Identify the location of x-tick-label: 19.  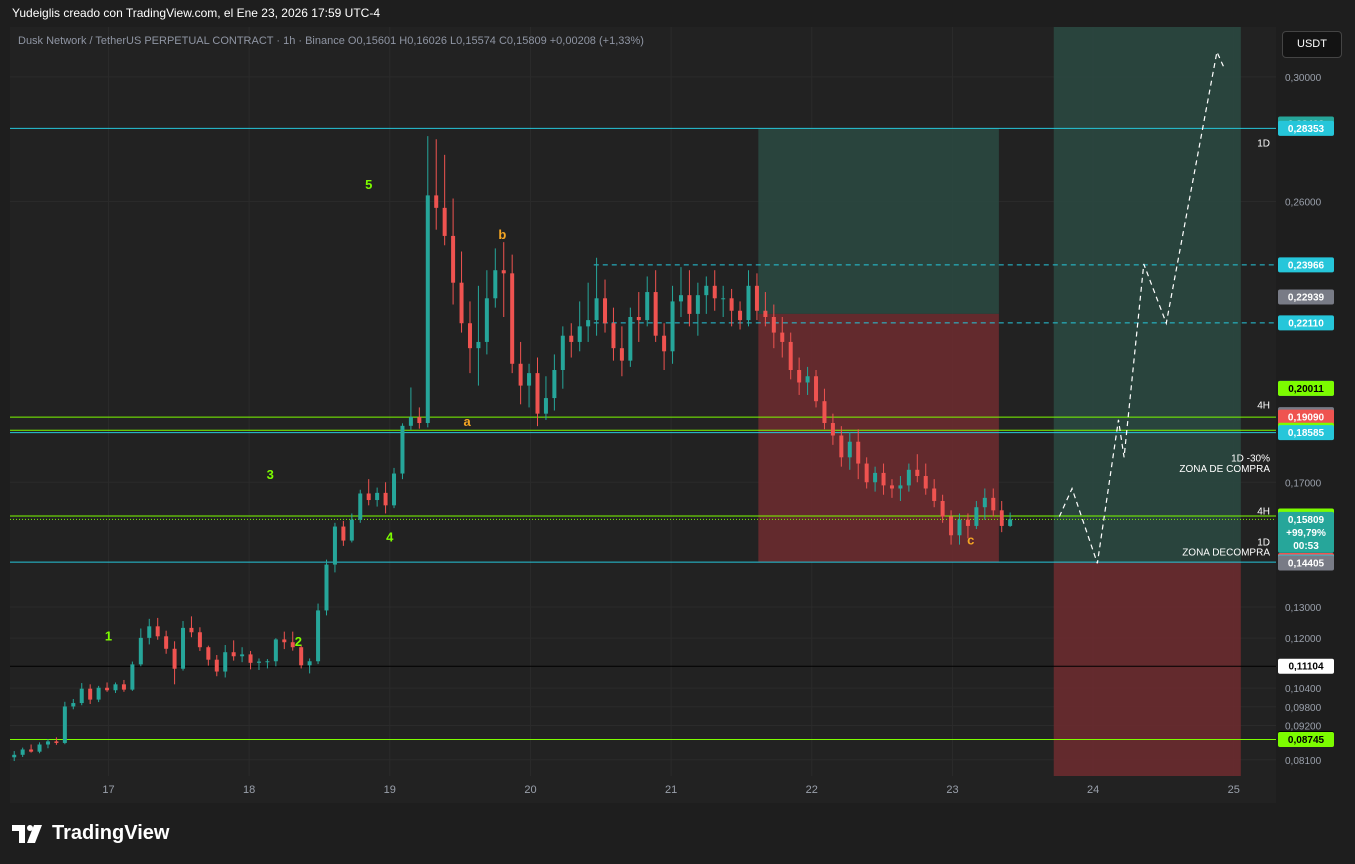
(390, 790).